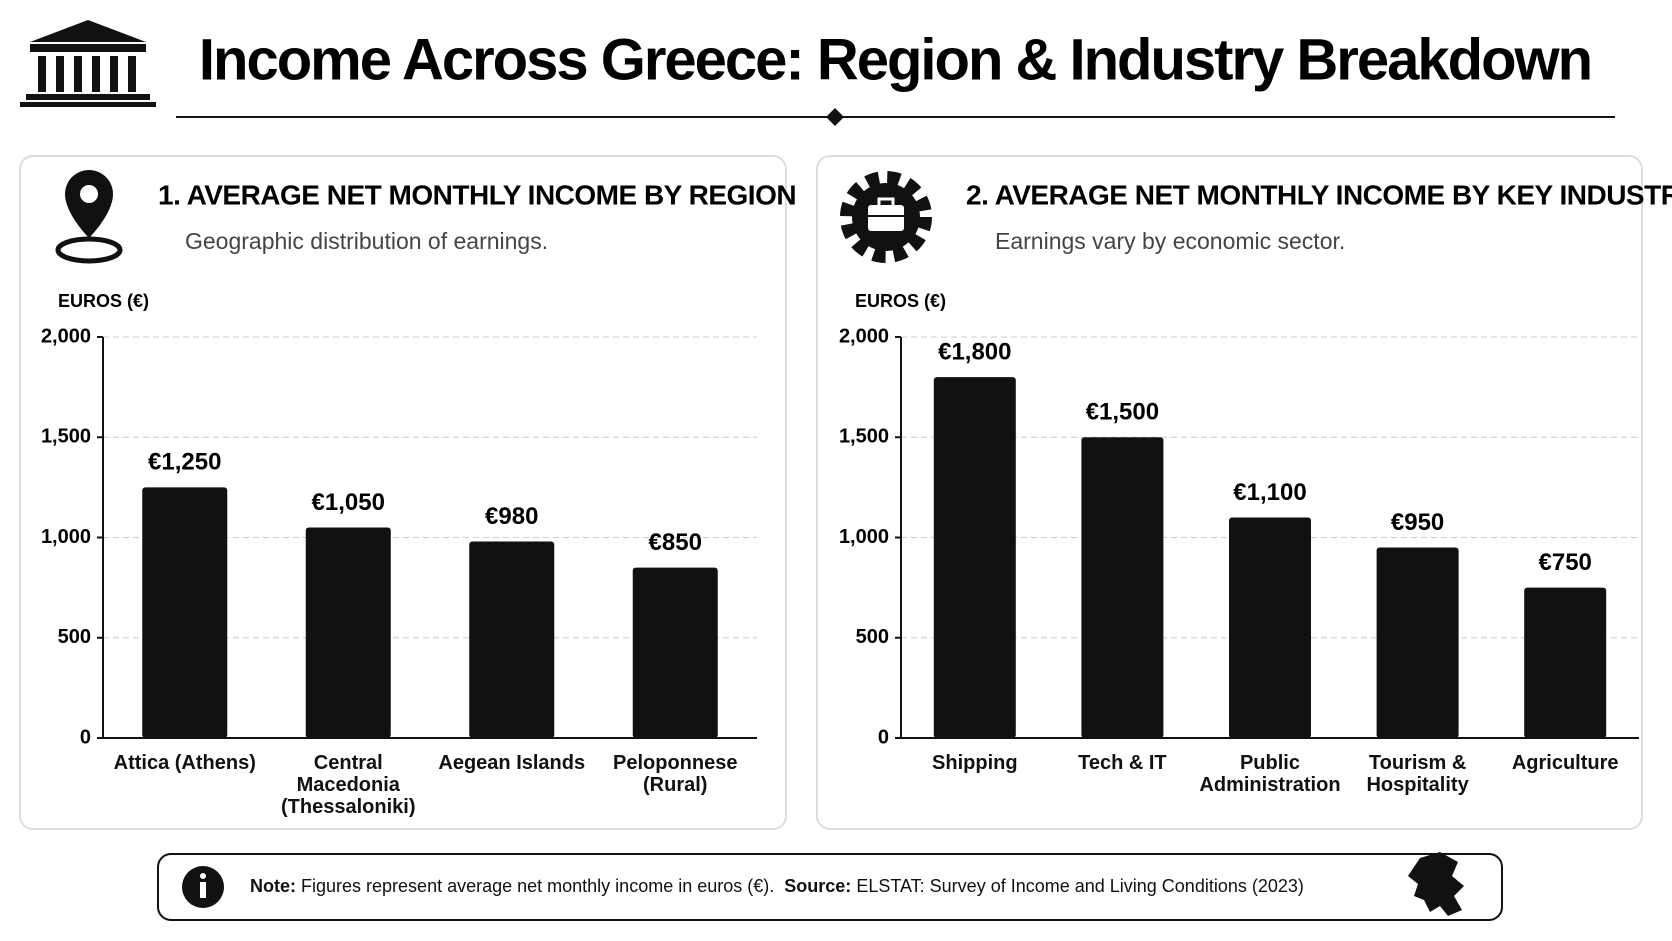 The width and height of the screenshot is (1672, 941). I want to click on x-tick-label: Peloponnese (Rural), so click(675, 774).